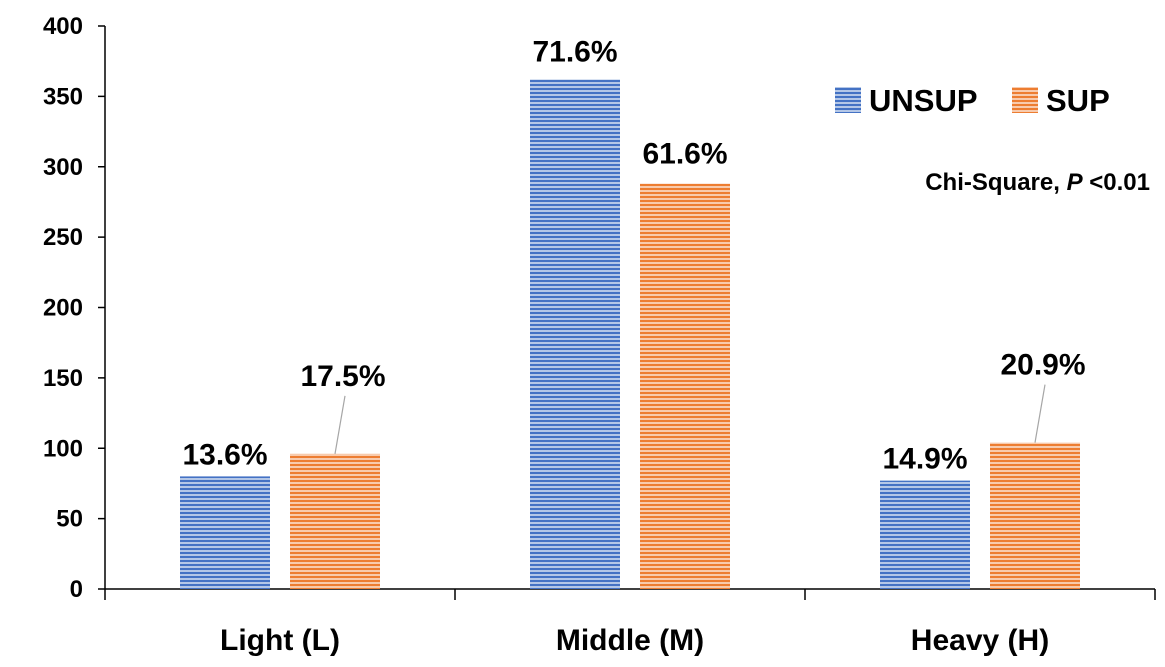 The height and width of the screenshot is (667, 1165). Describe the element at coordinates (342, 376) in the screenshot. I see `data-label: 17.5%` at that location.